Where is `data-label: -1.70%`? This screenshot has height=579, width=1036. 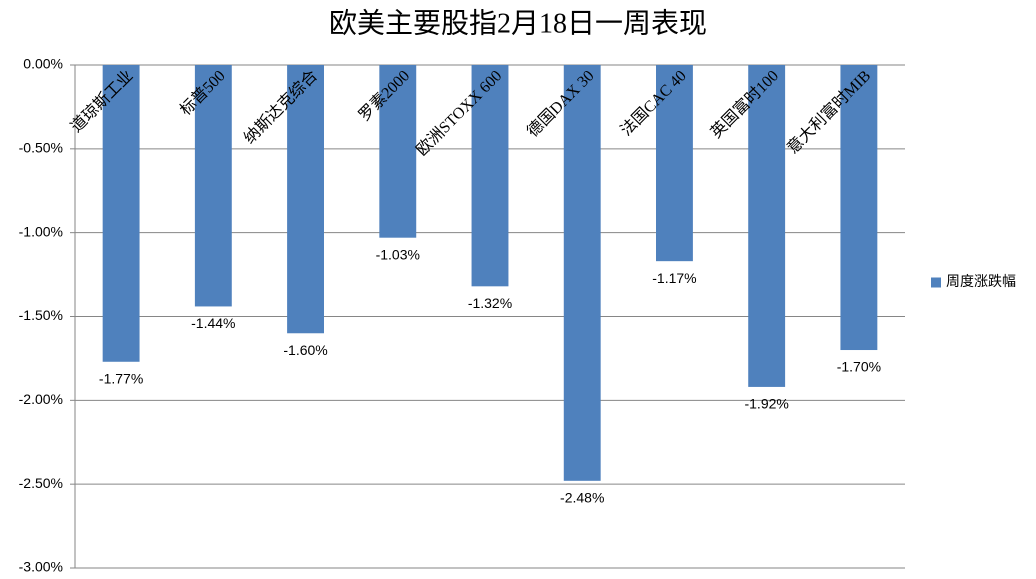
data-label: -1.70% is located at coordinates (859, 367).